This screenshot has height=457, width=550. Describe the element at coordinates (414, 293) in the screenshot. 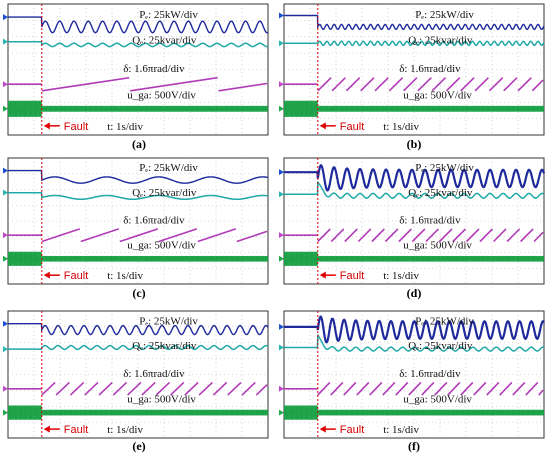

I see `panel-caption: (d)` at that location.